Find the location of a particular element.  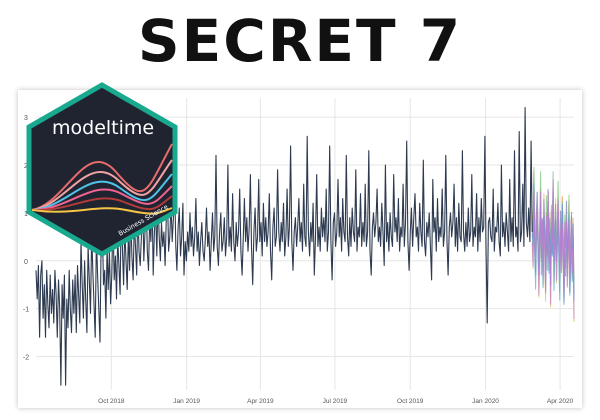

y-tick-labels: -2 -1 0 1 2 3 is located at coordinates (26, 238).